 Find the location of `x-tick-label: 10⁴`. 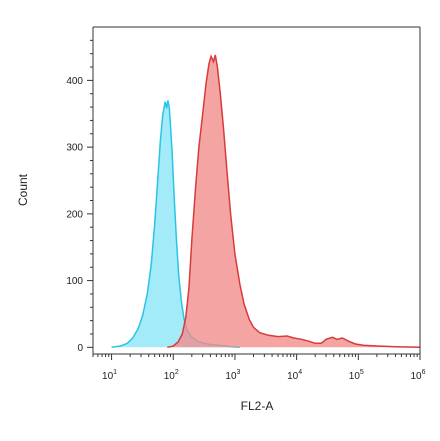

x-tick-label: 10⁴ is located at coordinates (294, 375).